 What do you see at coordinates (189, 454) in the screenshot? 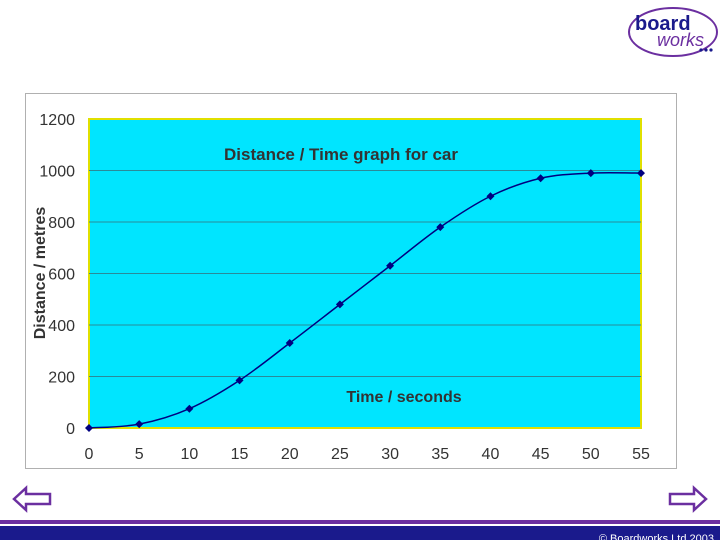
I see `x-tick-label: 10` at bounding box center [189, 454].